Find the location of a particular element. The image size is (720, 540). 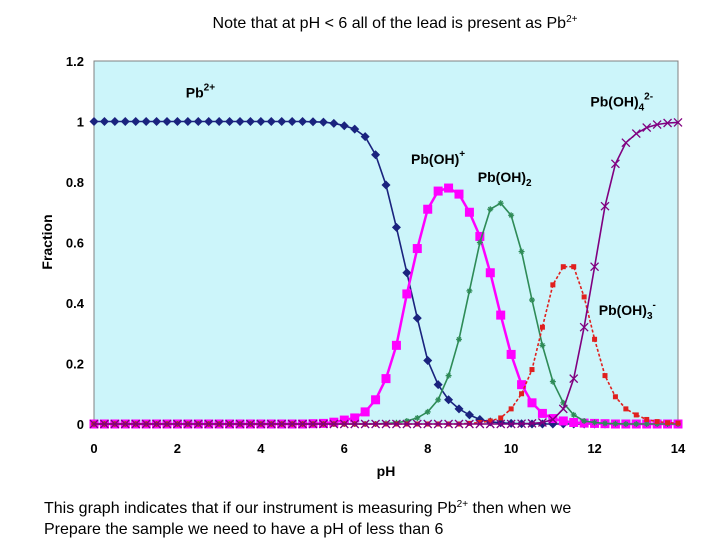

y-tick-label: 0.4 is located at coordinates (75, 303).